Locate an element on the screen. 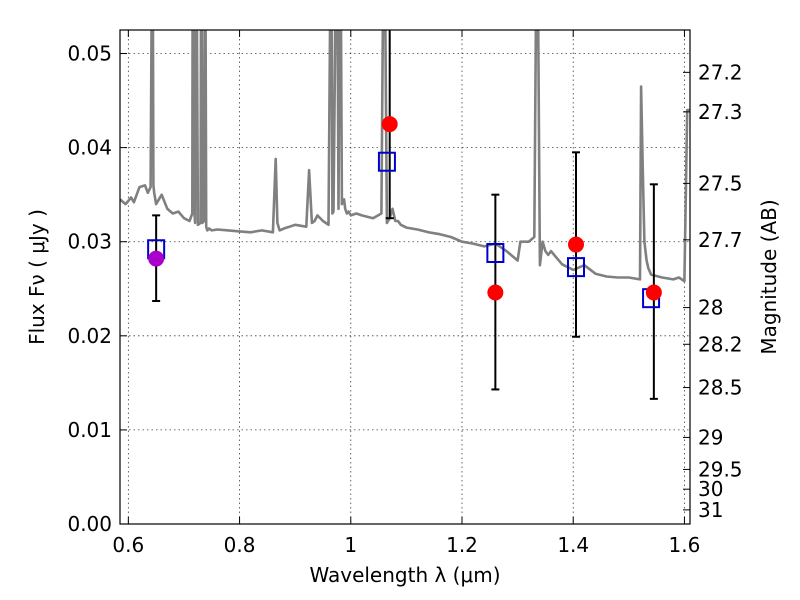  x-axis-title: Wavelength λ (μm) is located at coordinates (404, 575).